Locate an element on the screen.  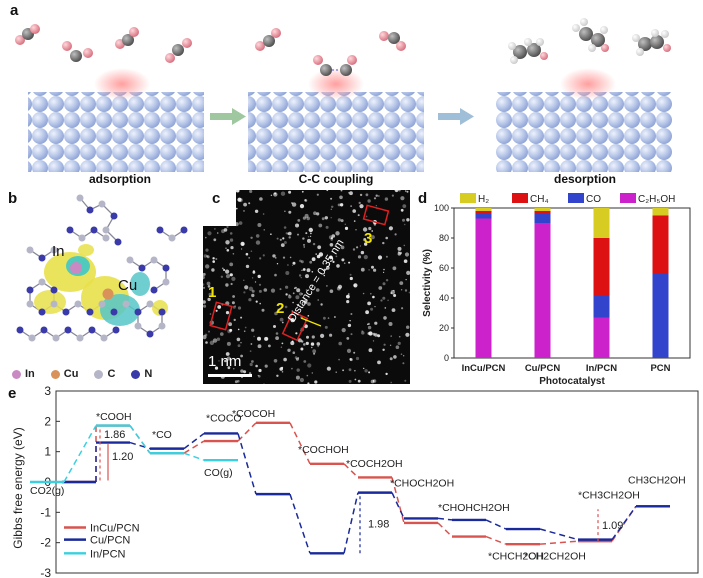
y-tick-label: 80 is located at coordinates (444, 238).